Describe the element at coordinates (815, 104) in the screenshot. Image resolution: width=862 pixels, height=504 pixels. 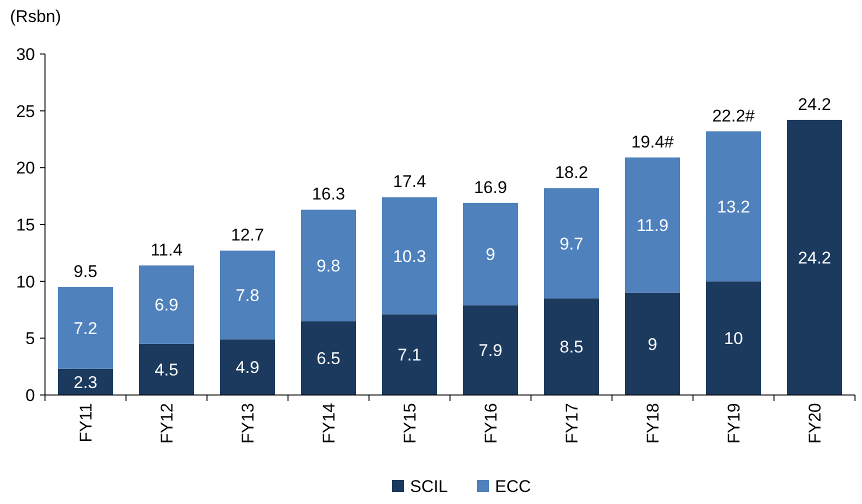
I see `total-label: 24.2` at that location.